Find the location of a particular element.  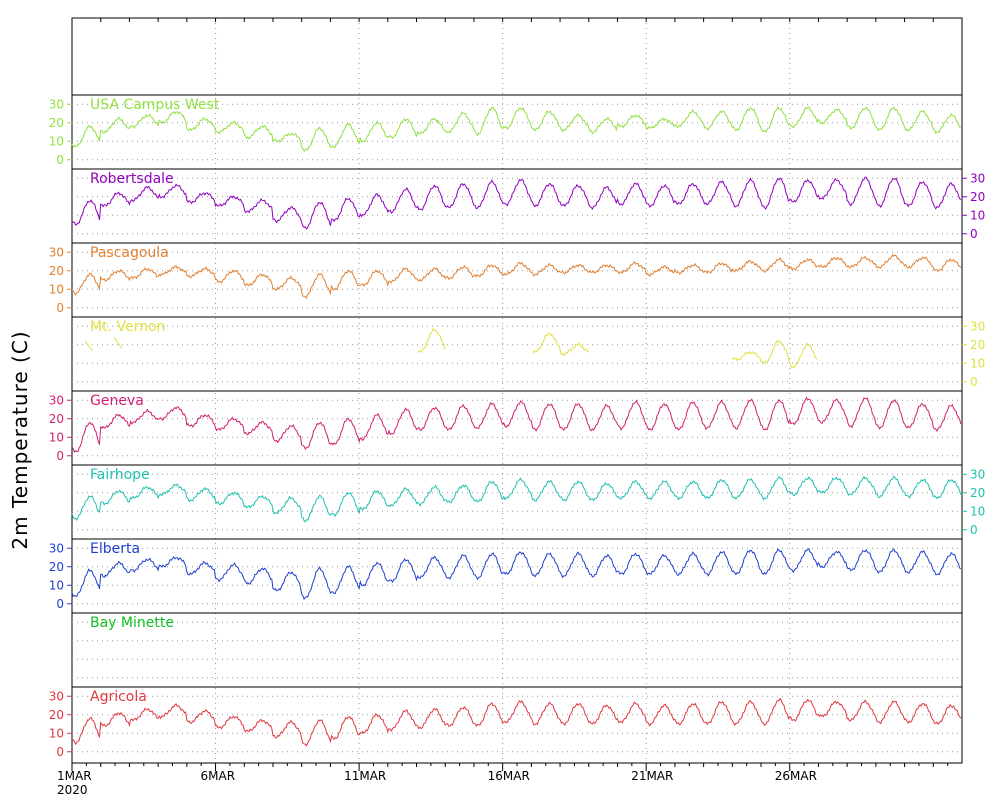

x-tick-label: 6MAR is located at coordinates (218, 776).